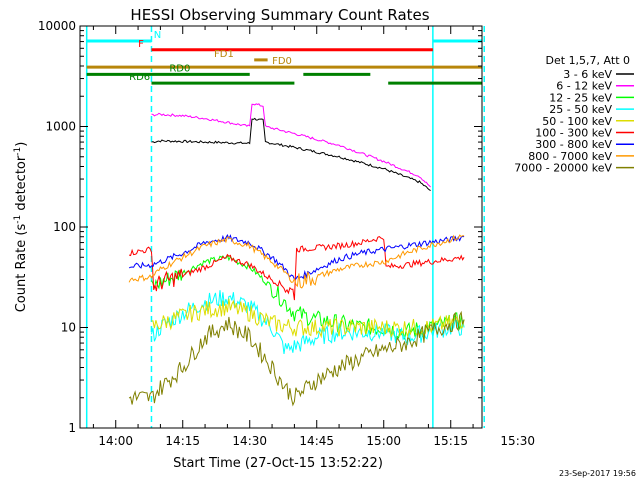  What do you see at coordinates (179, 68) in the screenshot?
I see `flag-label-rd0: RD0` at bounding box center [179, 68].